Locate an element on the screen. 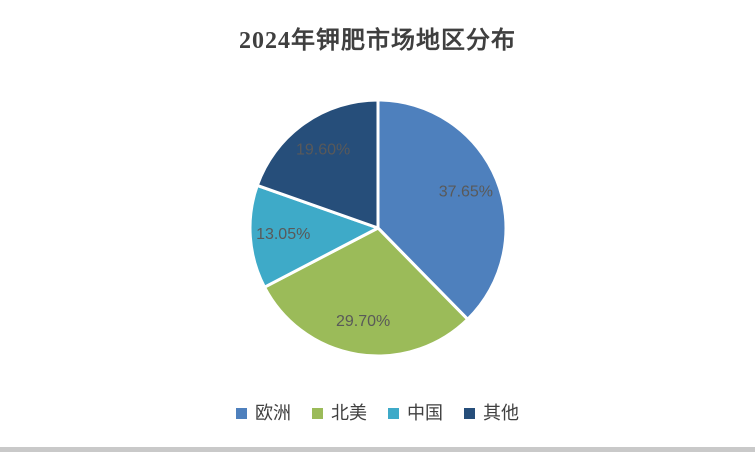 The height and width of the screenshot is (452, 755). pie-slice-欧洲 is located at coordinates (442, 209).